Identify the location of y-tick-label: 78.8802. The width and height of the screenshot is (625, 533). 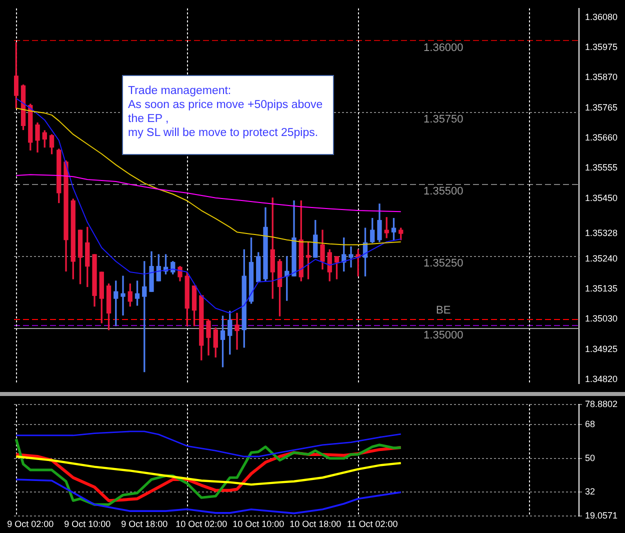
(601, 403).